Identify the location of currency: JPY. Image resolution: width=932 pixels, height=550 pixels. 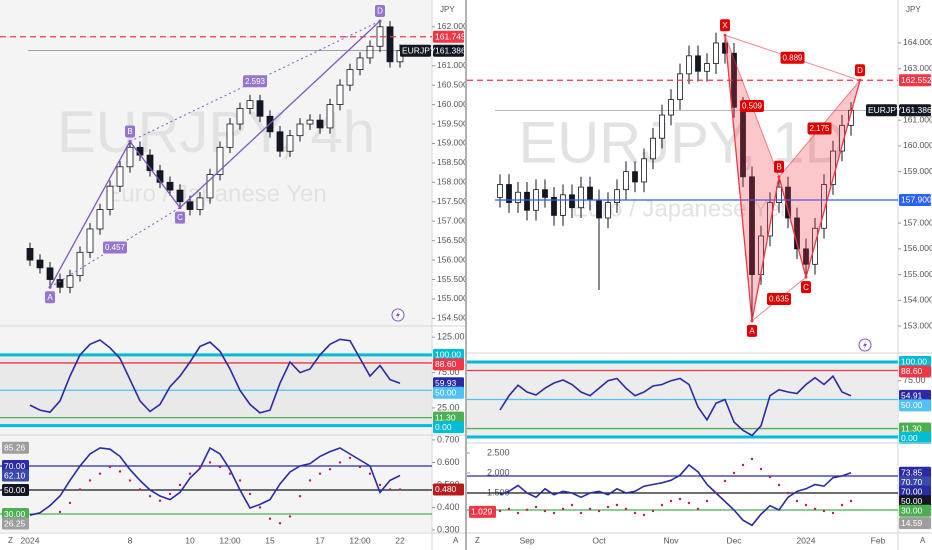
(913, 9).